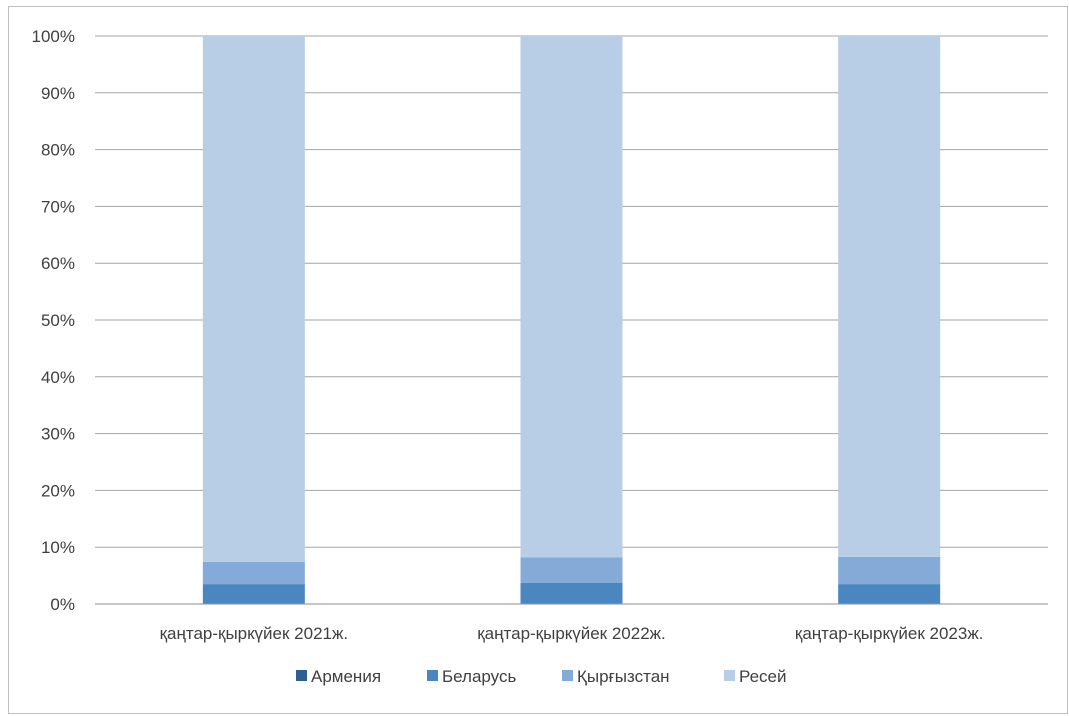 This screenshot has height=716, width=1069. I want to click on y-tick-label: 30%, so click(58, 434).